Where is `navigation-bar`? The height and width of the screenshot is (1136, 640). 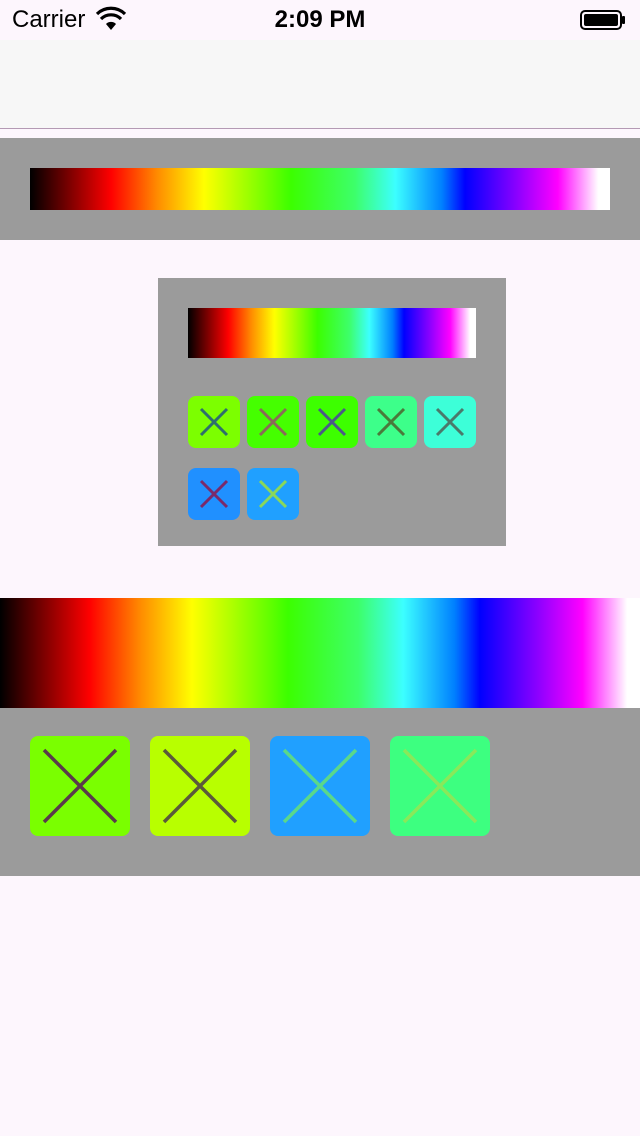 navigation-bar is located at coordinates (320, 84).